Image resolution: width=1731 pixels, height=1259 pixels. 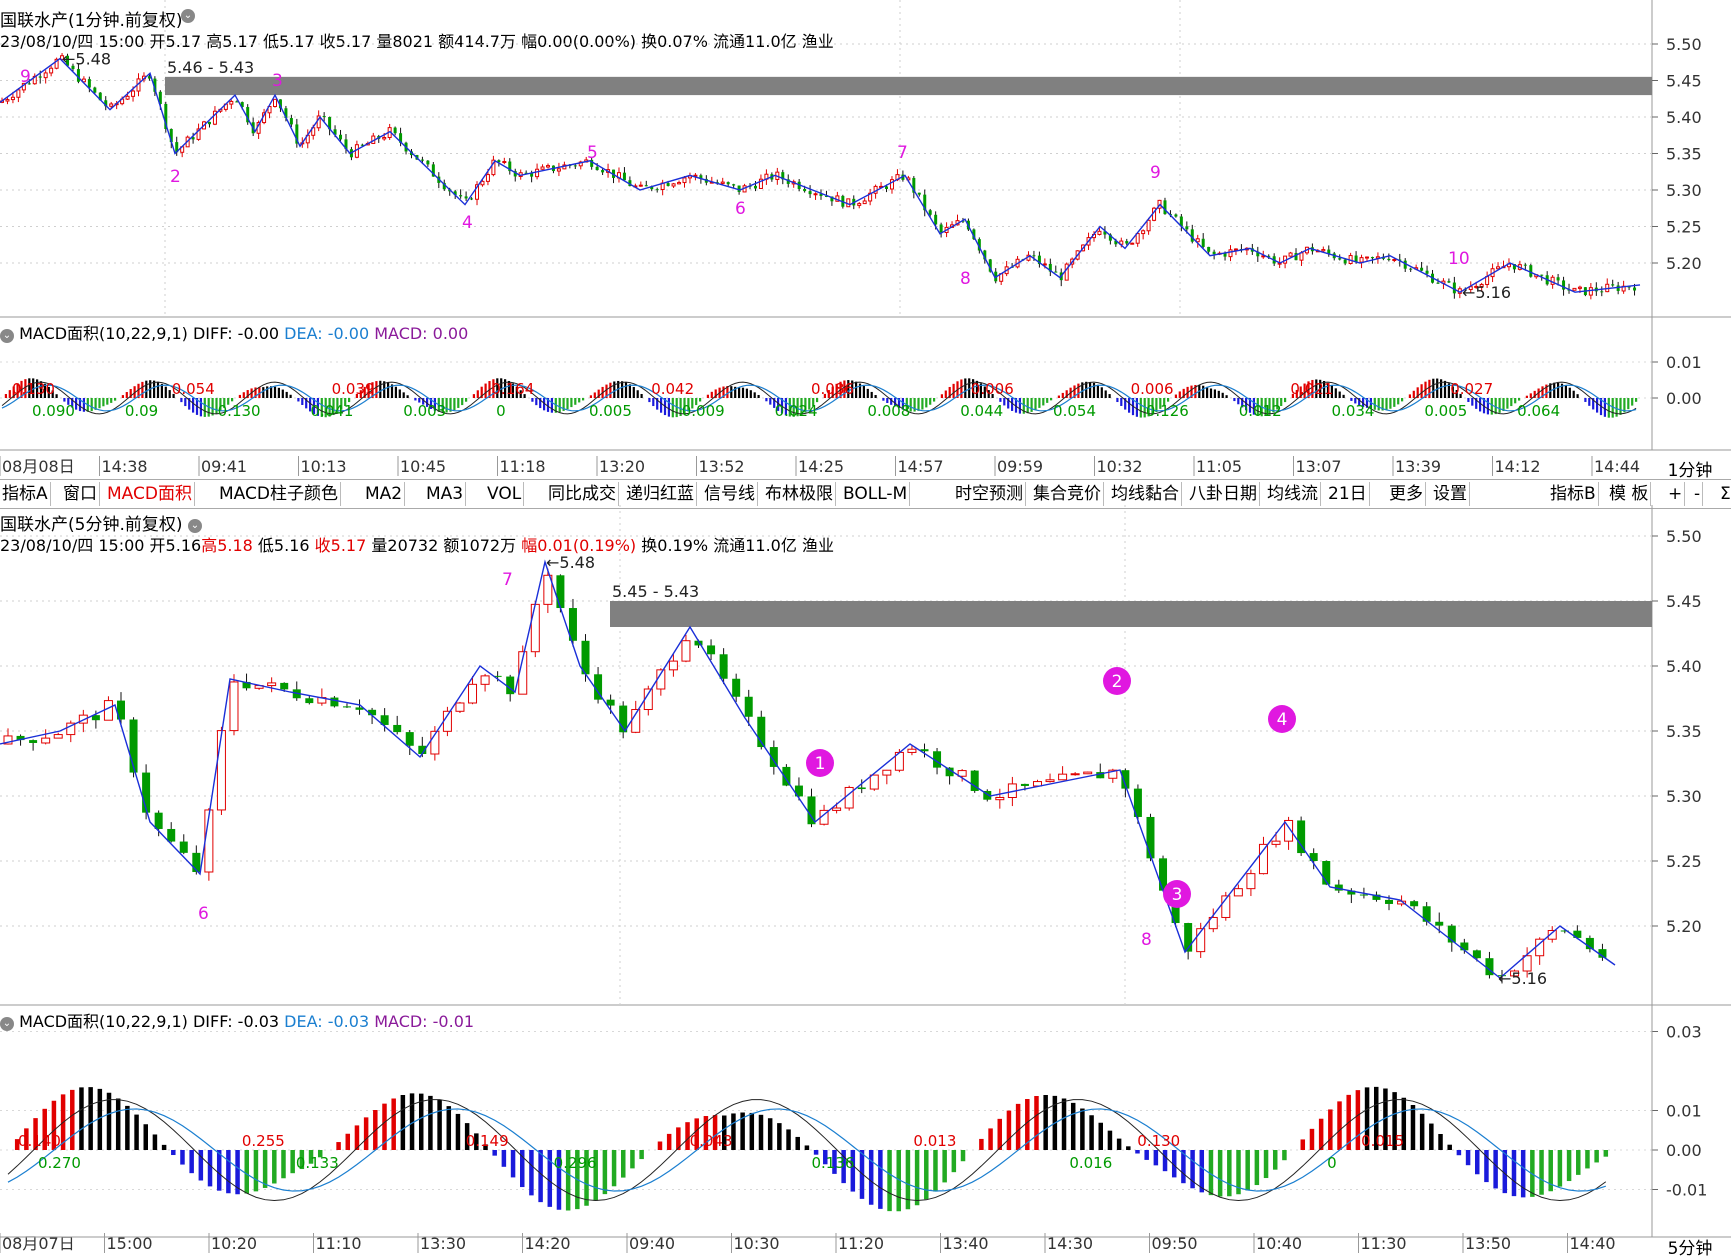 I want to click on quote-change: 幅0.01(0.19%), so click(x=579, y=545).